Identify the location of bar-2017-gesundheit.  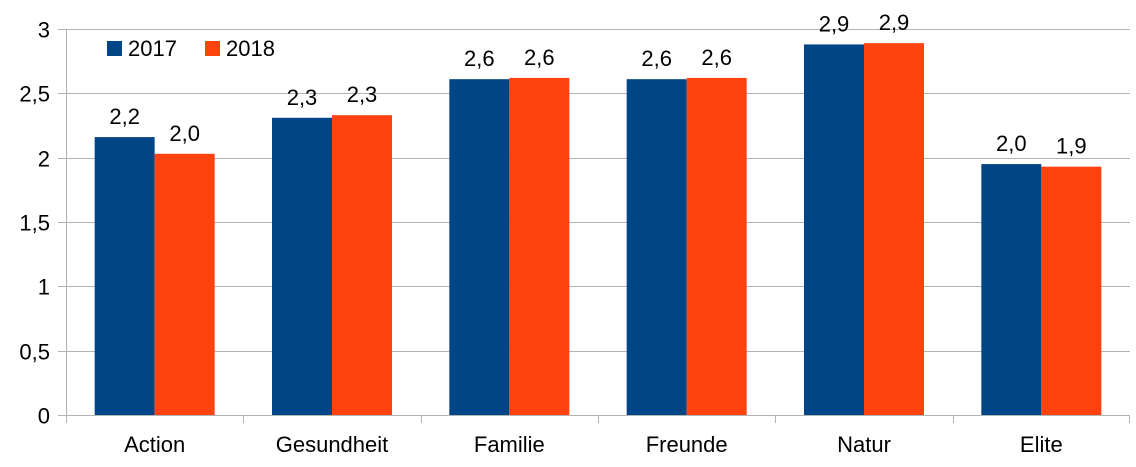
(302, 266).